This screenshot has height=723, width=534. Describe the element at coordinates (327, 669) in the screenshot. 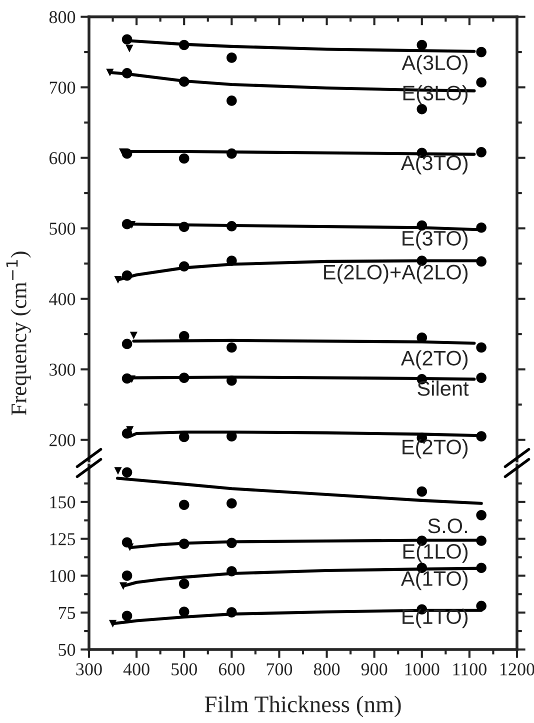

I see `x-tick-label: 800` at that location.